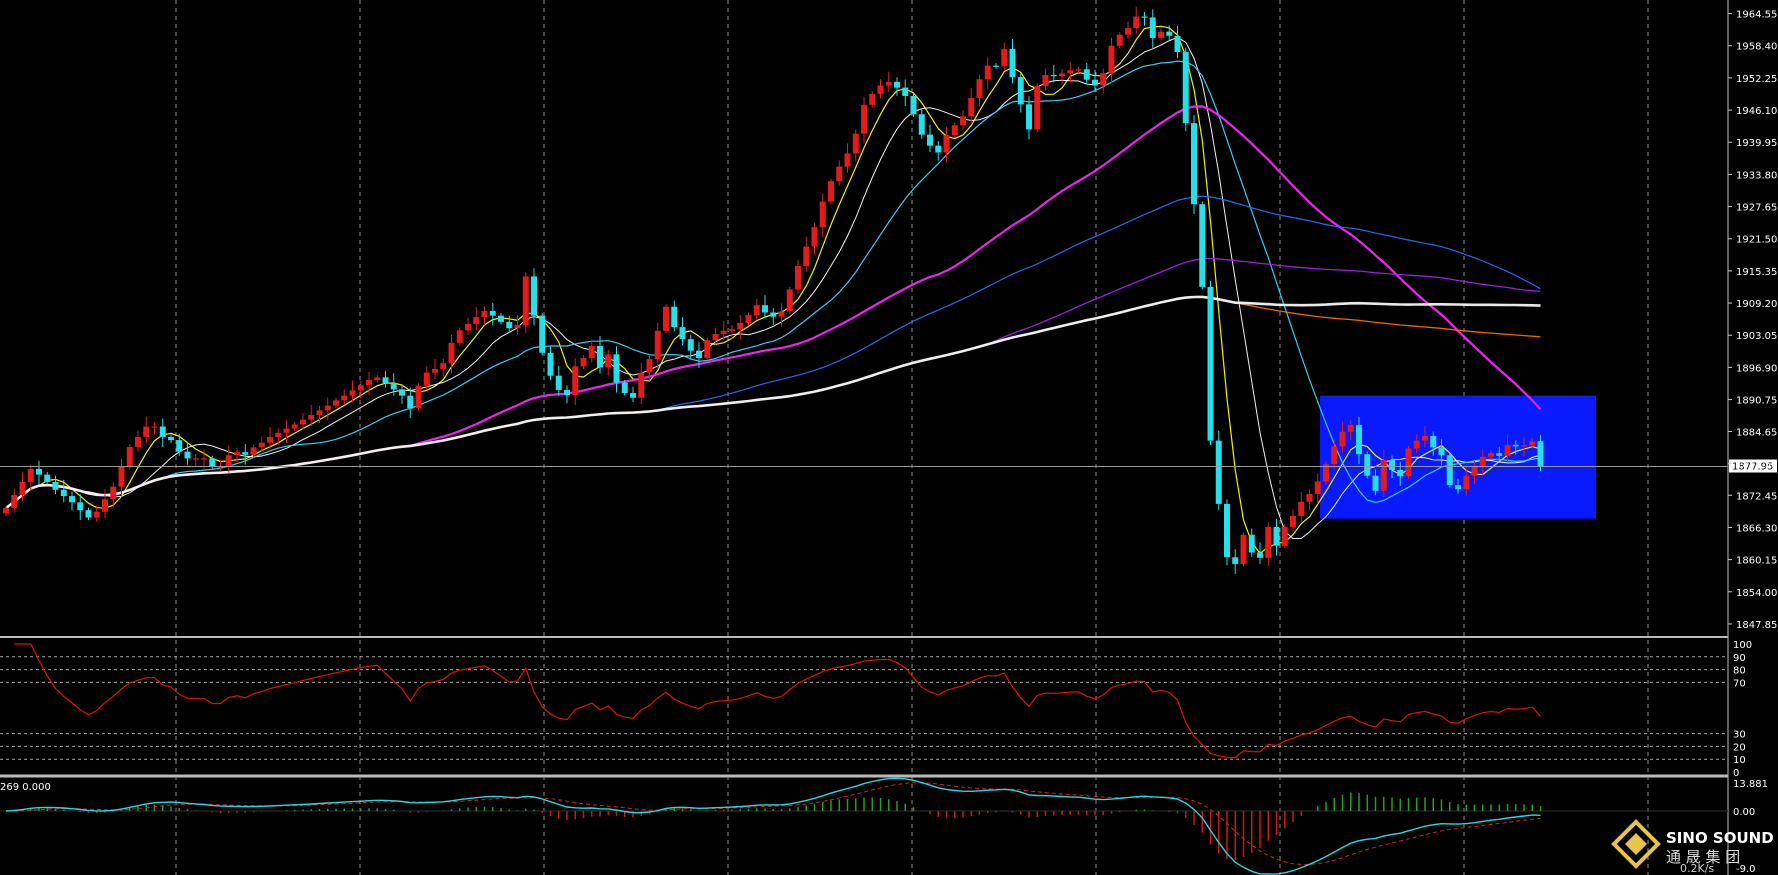  I want to click on rsi-level-label: 0, so click(1736, 773).